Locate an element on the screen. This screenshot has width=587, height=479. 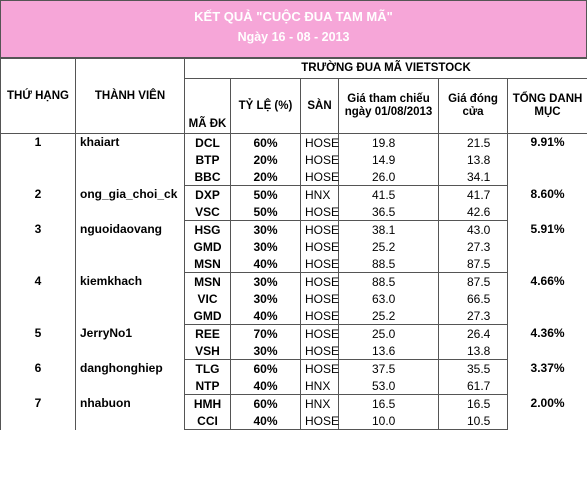
close-price: 26.4 is located at coordinates (473, 333).